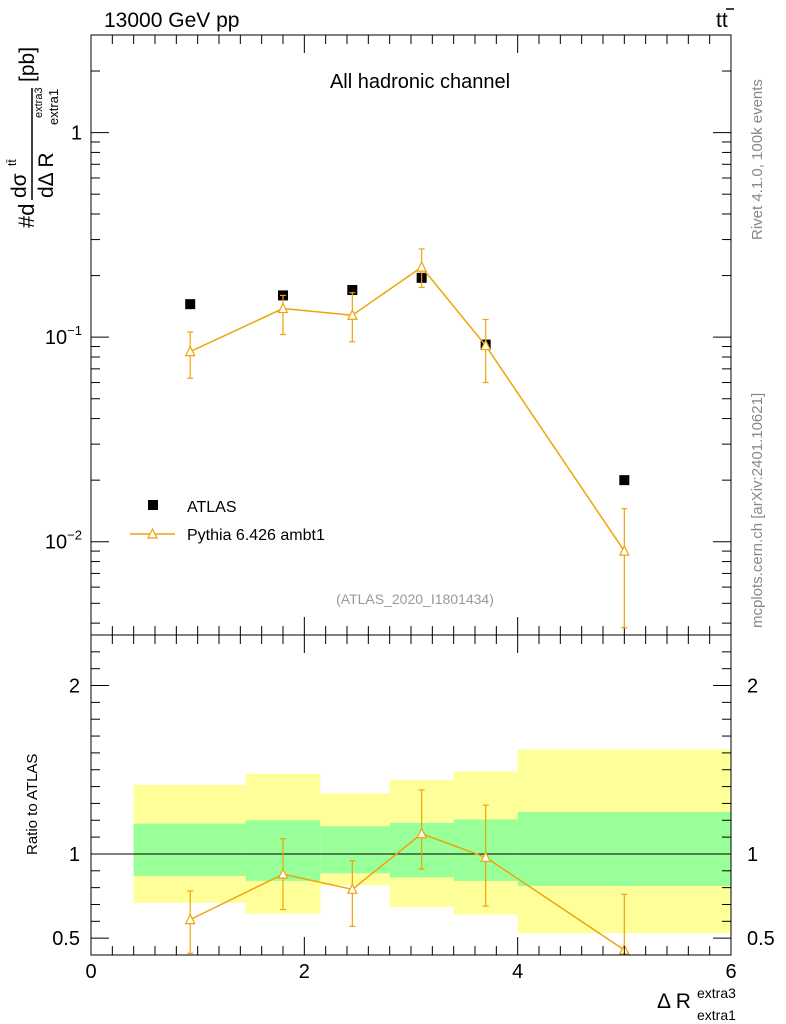  I want to click on main-ytick-label: 10⁻¹, so click(63, 336).